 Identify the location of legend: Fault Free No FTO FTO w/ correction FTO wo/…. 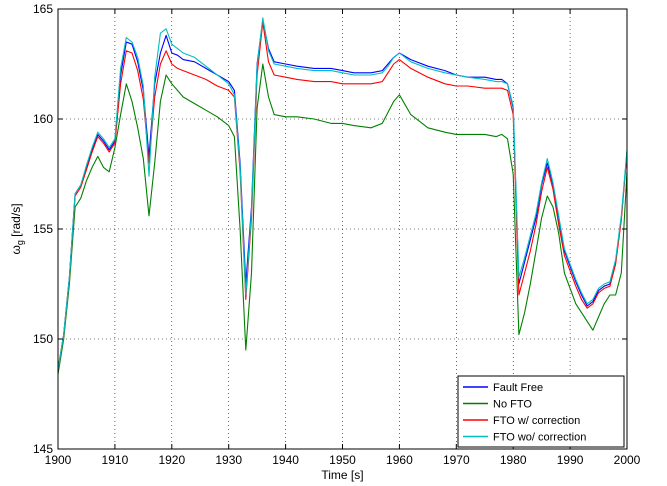
(541, 411).